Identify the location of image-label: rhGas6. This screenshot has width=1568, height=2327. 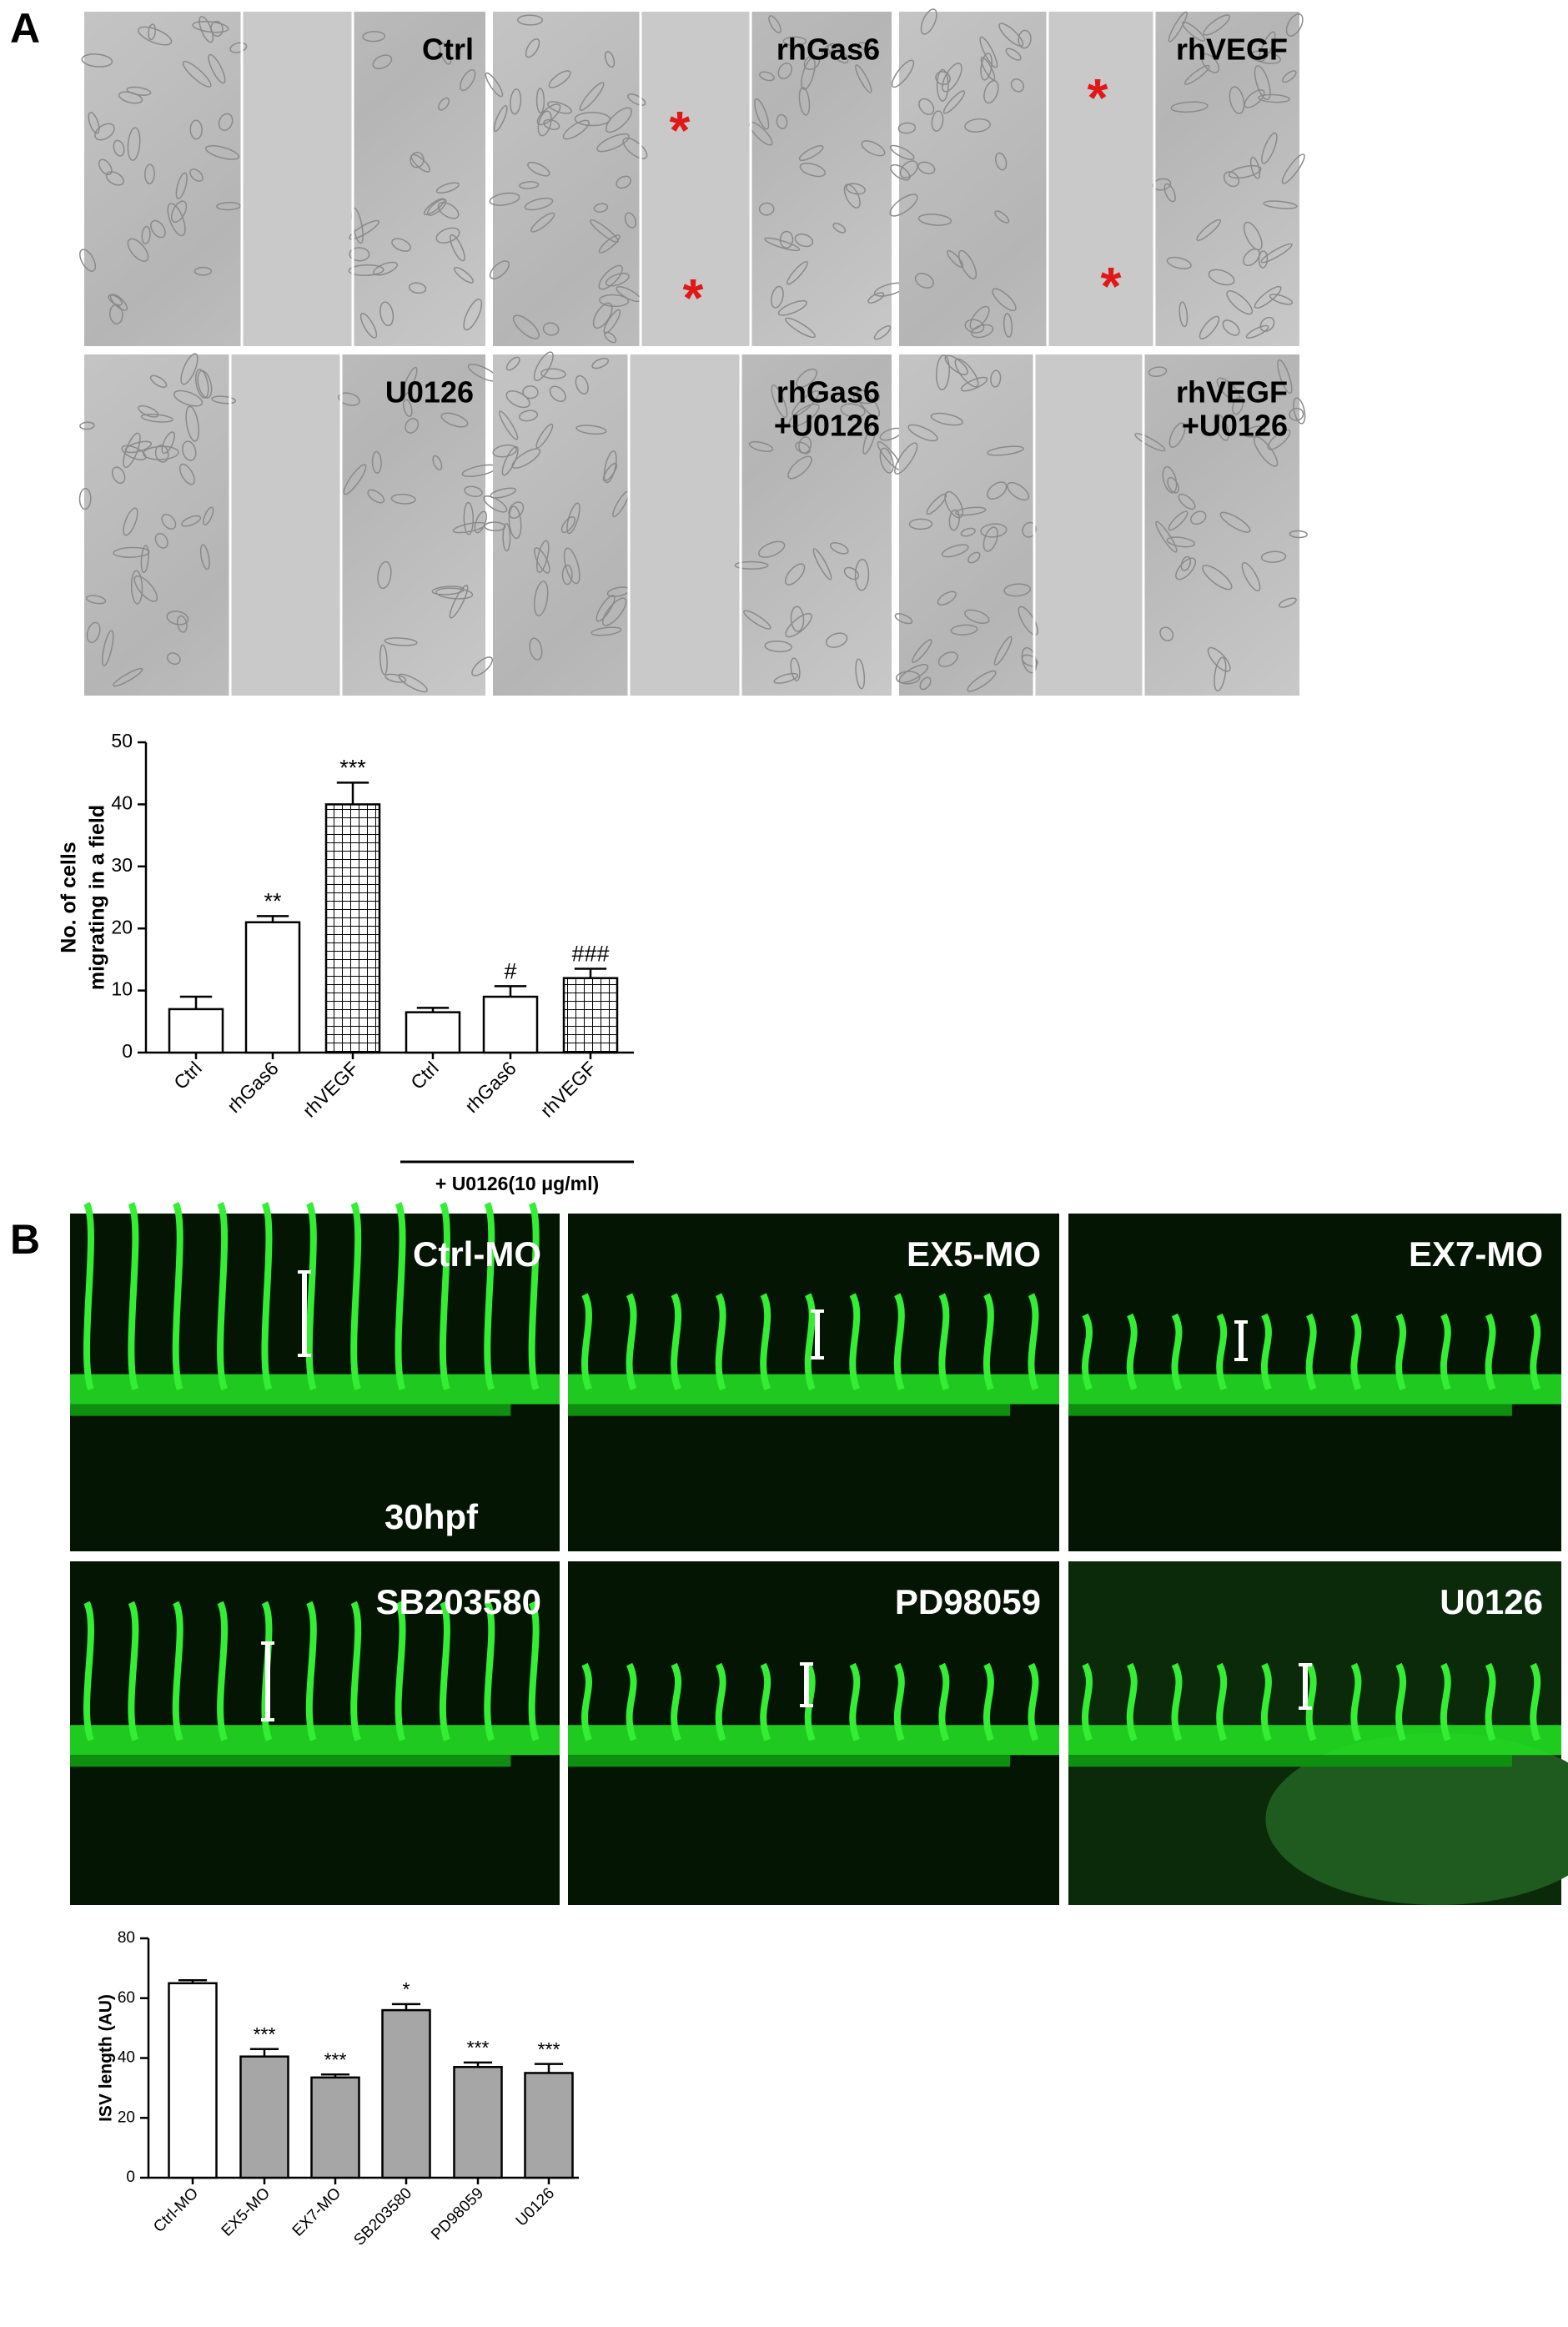
(828, 50).